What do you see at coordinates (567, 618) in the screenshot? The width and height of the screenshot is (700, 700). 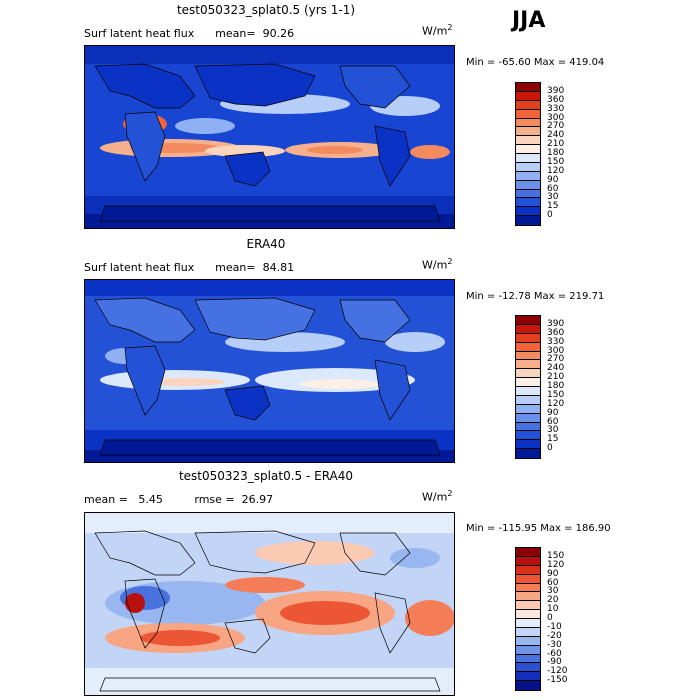 I see `panel-3-colorbar-labels: 150 120 90 60 30 20 10 0 -10 -20 -30 -60 -90 -120 -150` at bounding box center [567, 618].